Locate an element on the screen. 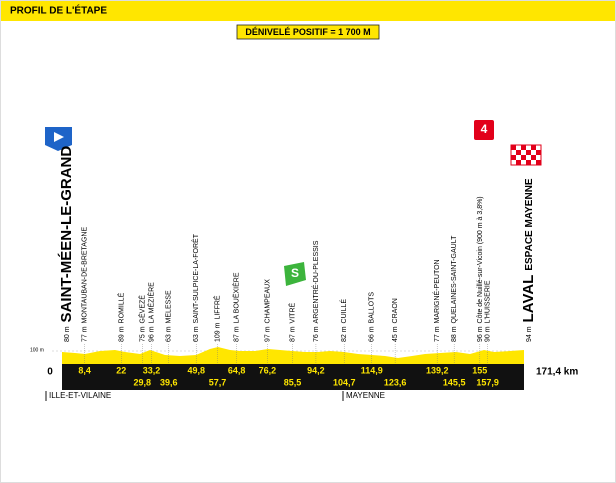  start-name: SAINT-MÉEN-LE-GRAND is located at coordinates (66, 234).